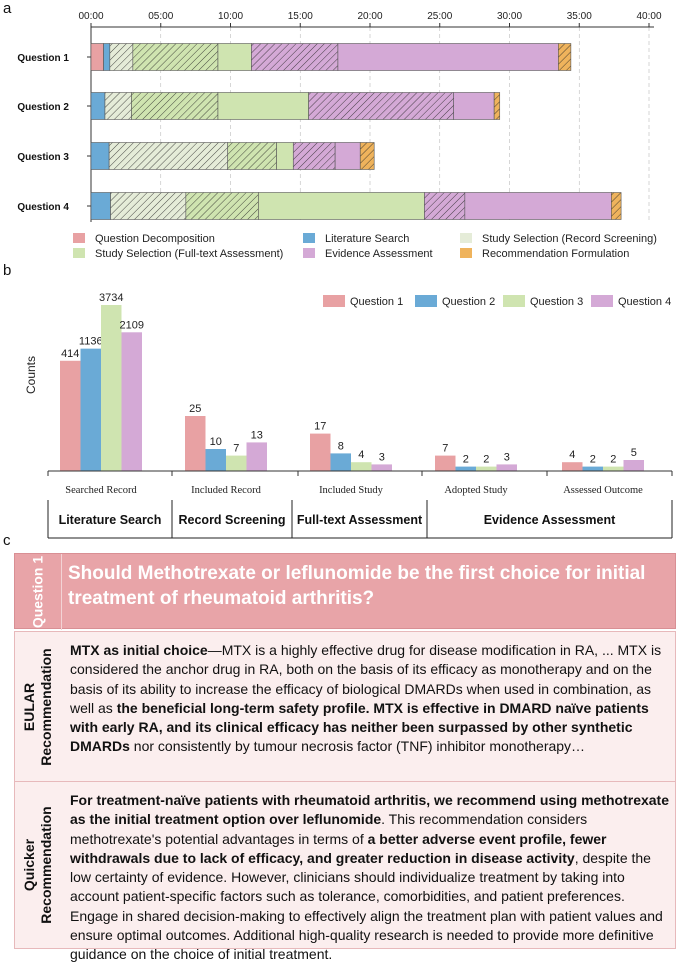  What do you see at coordinates (232, 520) in the screenshot?
I see `phase-label: Record Screening` at bounding box center [232, 520].